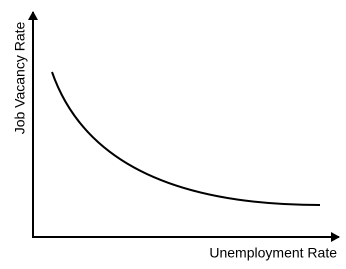 The height and width of the screenshot is (269, 346). What do you see at coordinates (273, 253) in the screenshot?
I see `x-axis-label: Unemployment Rate` at bounding box center [273, 253].